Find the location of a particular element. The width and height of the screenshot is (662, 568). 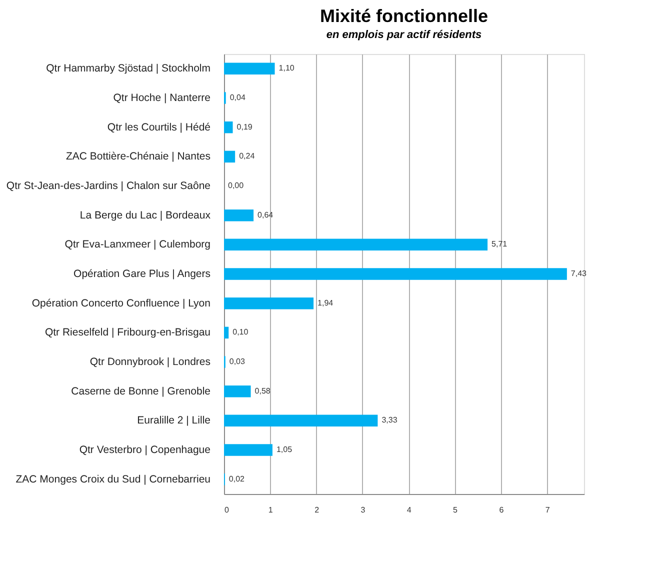

data-label: 0,02 is located at coordinates (237, 479).